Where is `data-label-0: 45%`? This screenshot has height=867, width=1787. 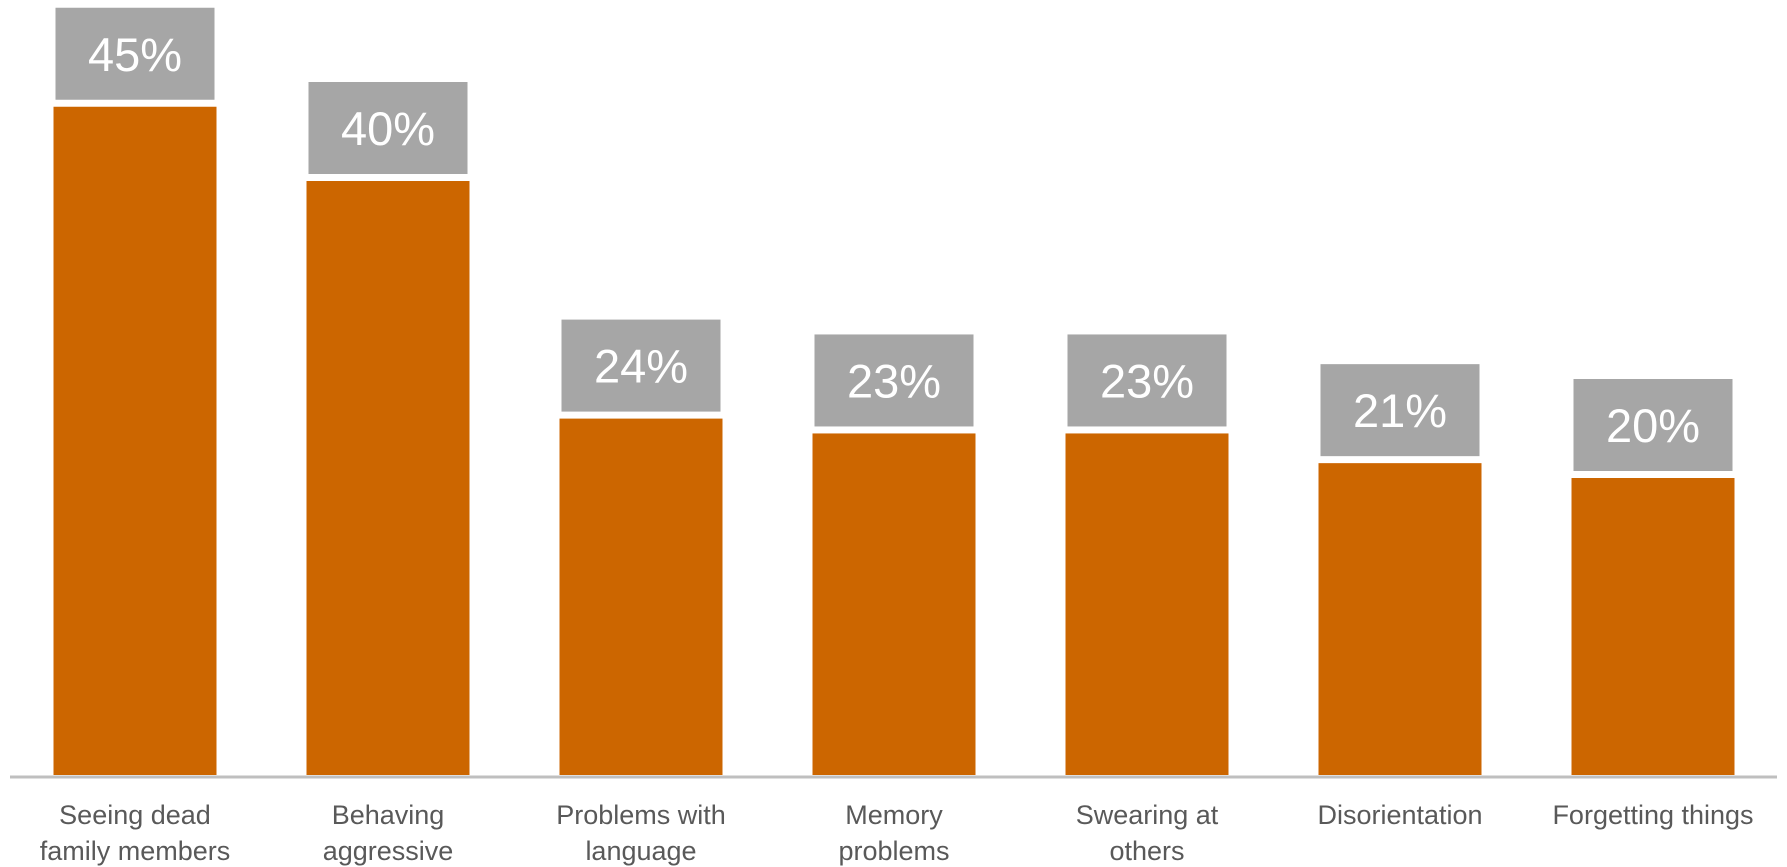 data-label-0: 45% is located at coordinates (135, 54).